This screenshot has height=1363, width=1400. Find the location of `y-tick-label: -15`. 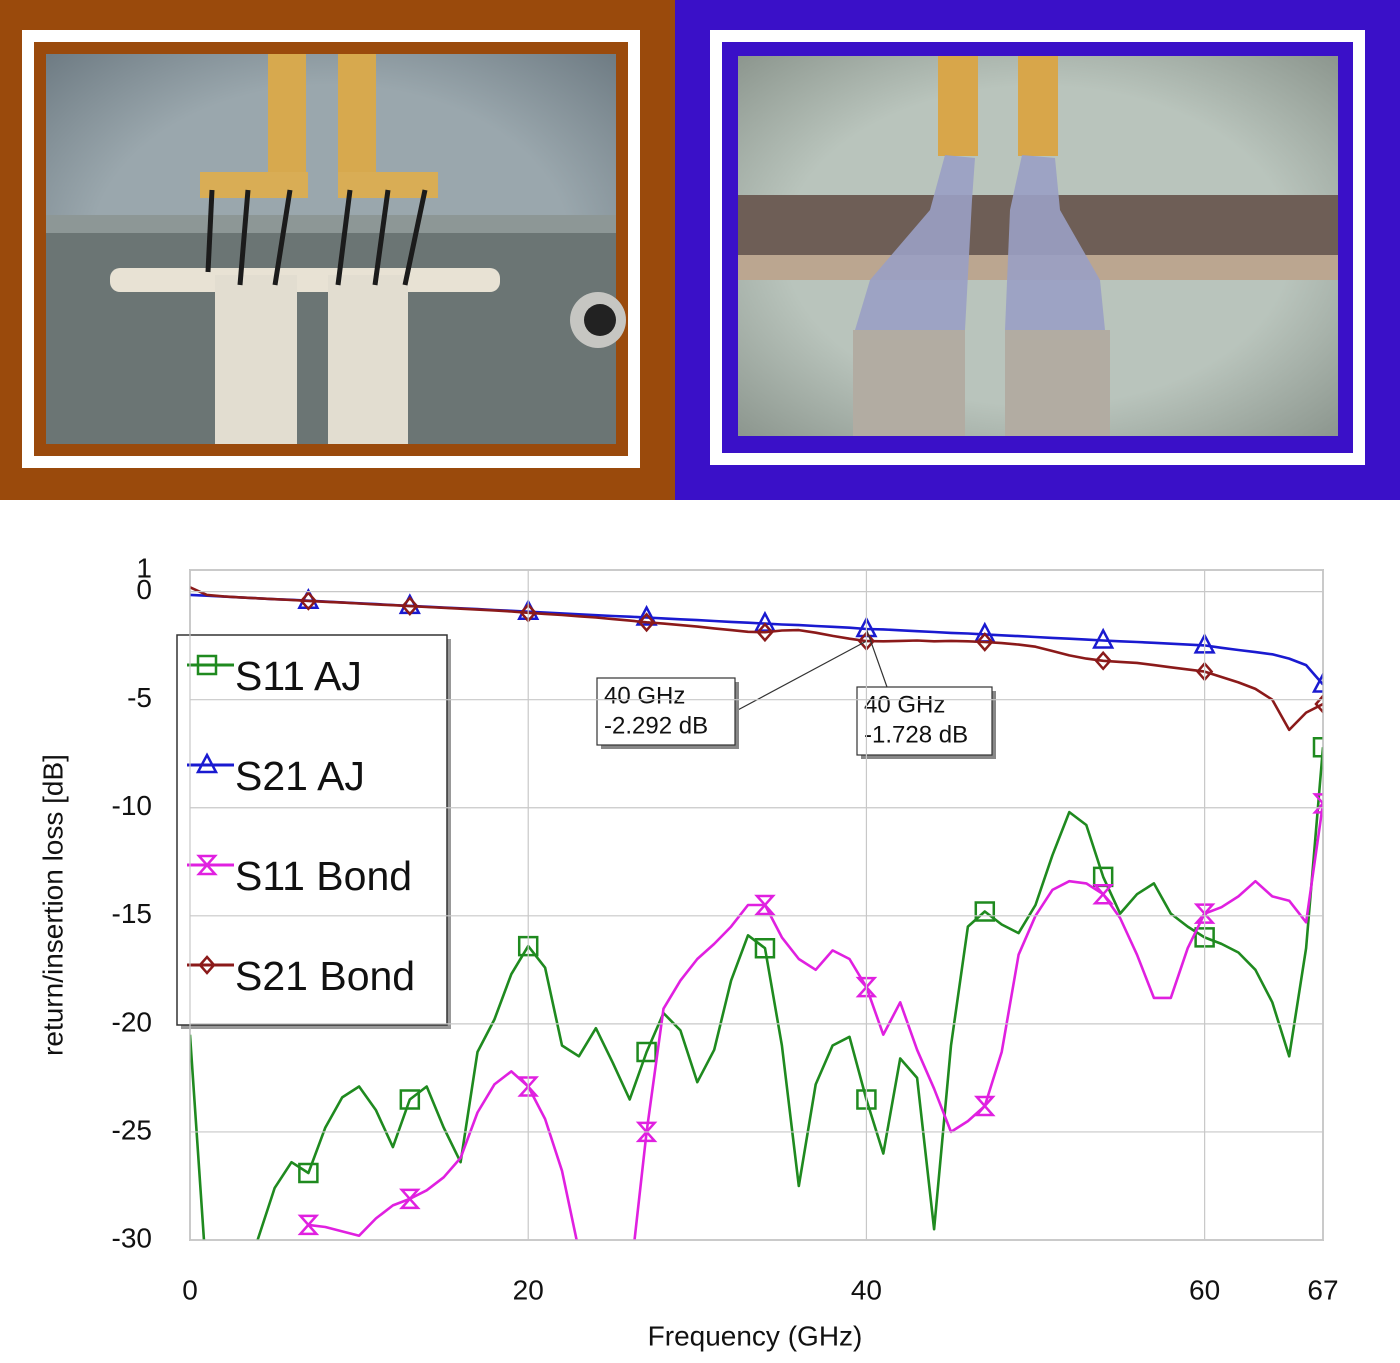

y-tick-label: -15 is located at coordinates (132, 913).